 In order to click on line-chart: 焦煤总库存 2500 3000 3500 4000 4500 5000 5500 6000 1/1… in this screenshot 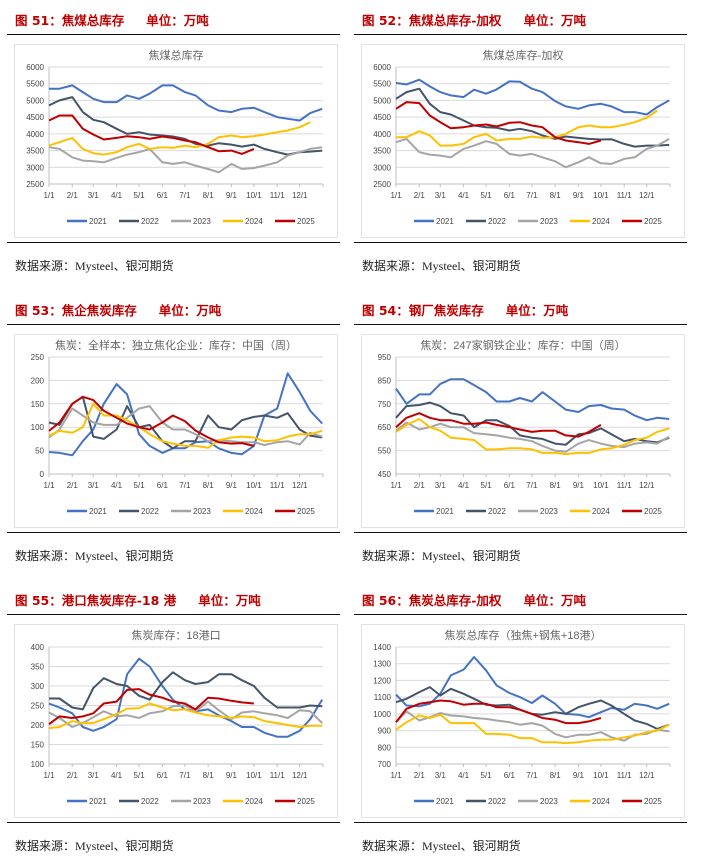, I will do `click(175, 137)`.